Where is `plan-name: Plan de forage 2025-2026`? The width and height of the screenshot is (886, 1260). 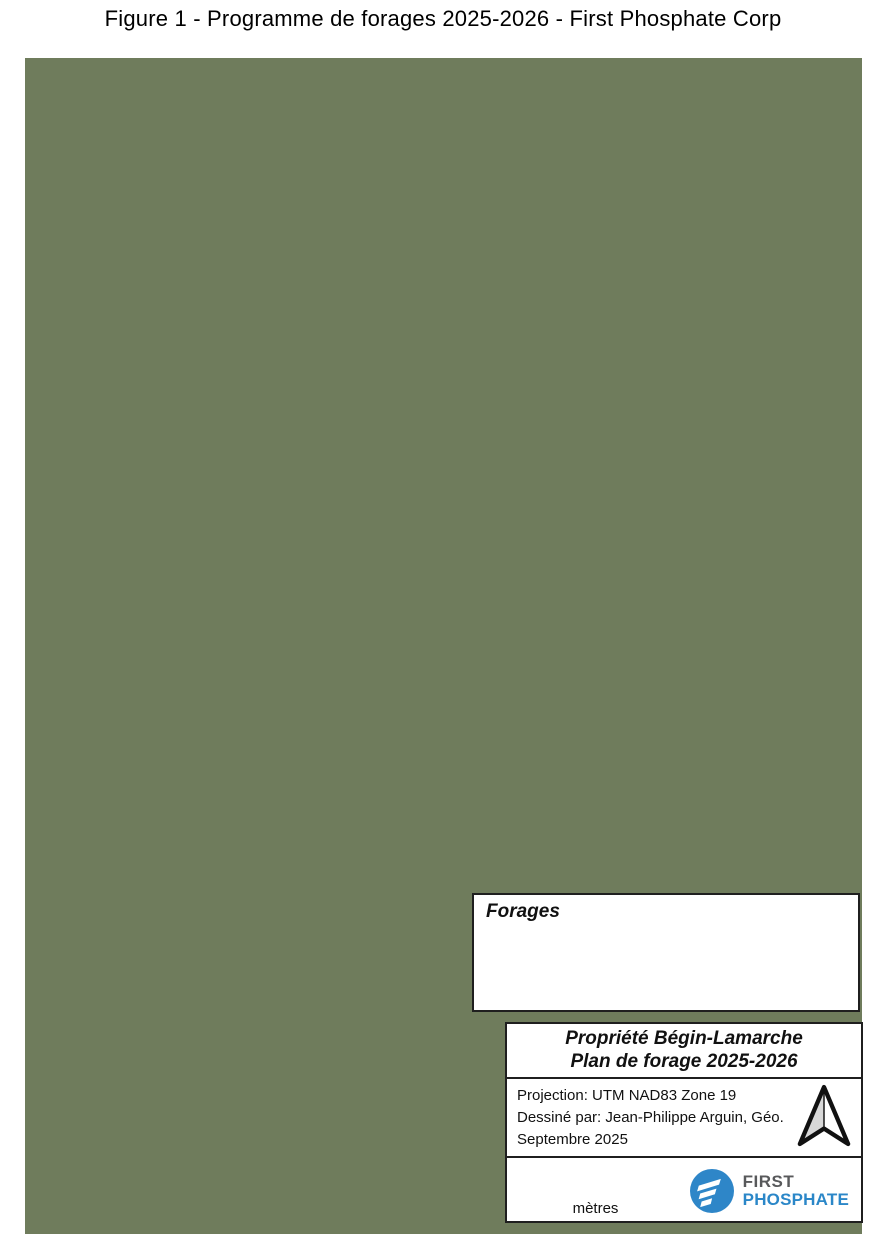 plan-name: Plan de forage 2025-2026 is located at coordinates (684, 1061).